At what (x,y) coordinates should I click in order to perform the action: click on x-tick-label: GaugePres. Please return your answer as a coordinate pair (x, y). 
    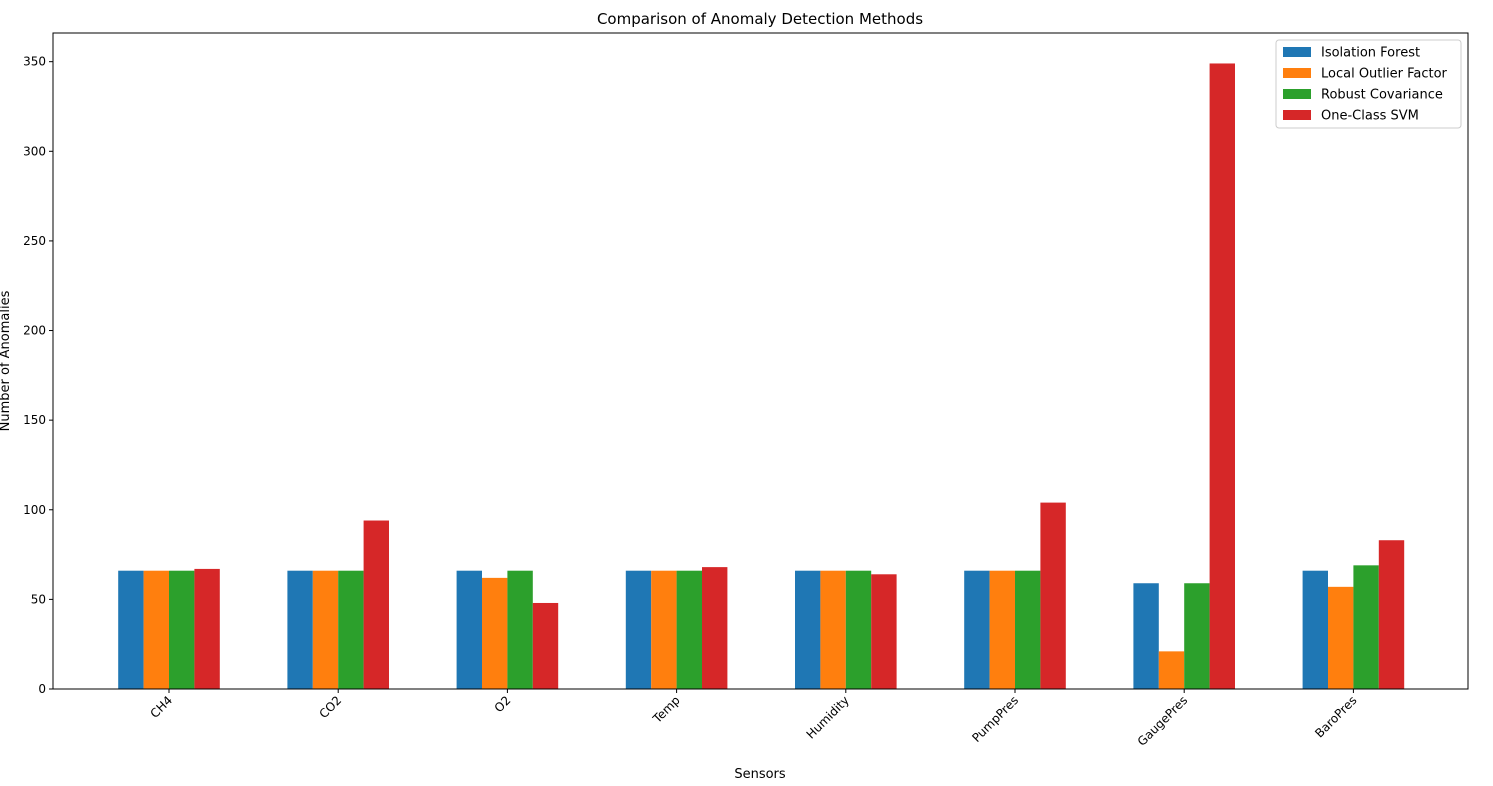
    Looking at the image, I should click on (1163, 721).